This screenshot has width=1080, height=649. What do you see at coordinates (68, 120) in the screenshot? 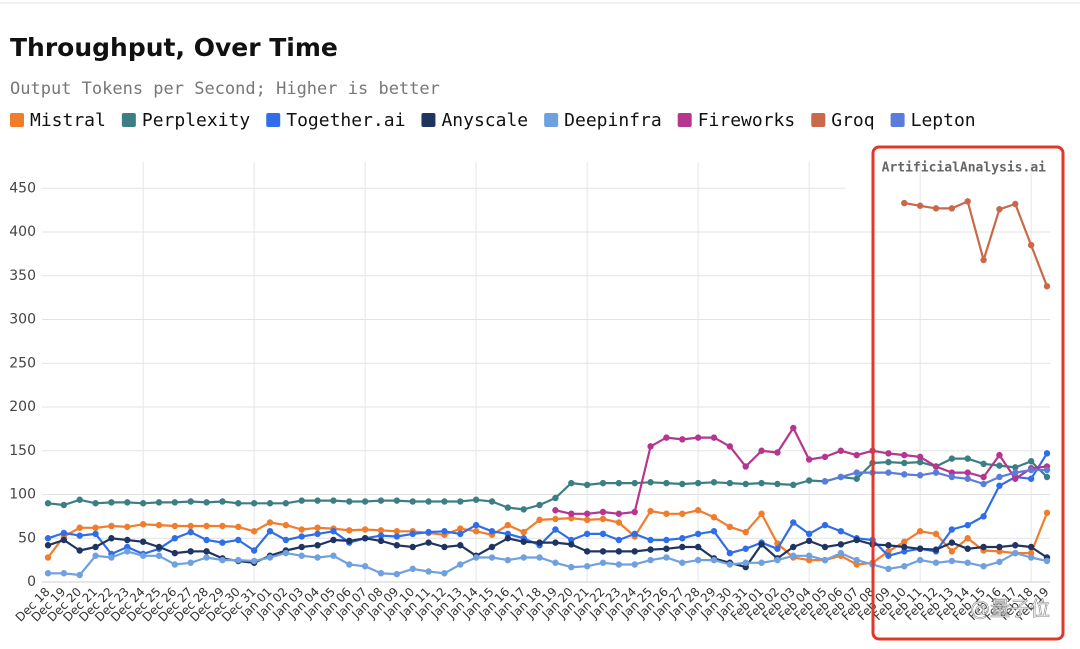
I see `legend-label: Mistral` at bounding box center [68, 120].